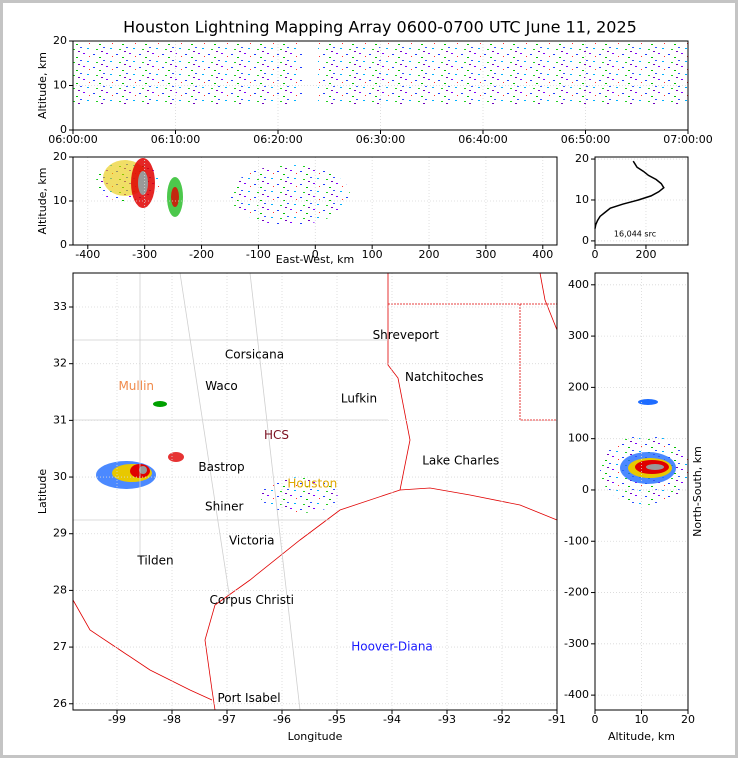 This screenshot has width=738, height=762. I want to click on x-tick-label: 06:10:00, so click(175, 139).